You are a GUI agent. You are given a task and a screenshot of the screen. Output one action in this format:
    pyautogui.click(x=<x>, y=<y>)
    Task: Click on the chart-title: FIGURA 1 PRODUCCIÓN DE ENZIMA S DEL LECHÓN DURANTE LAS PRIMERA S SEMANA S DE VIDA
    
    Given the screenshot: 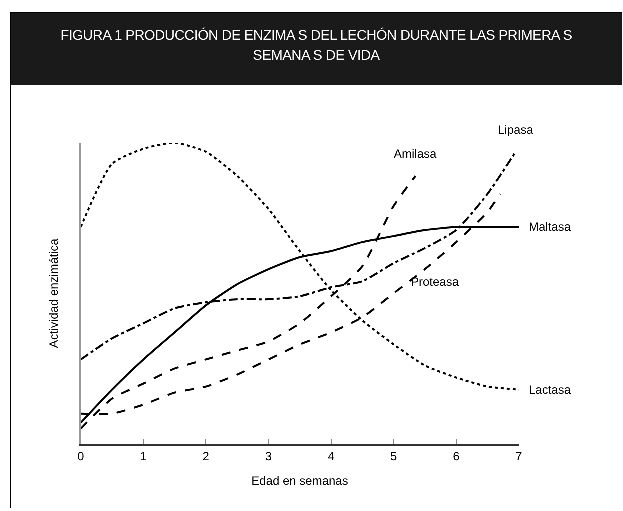 What is the action you would take?
    pyautogui.click(x=316, y=49)
    